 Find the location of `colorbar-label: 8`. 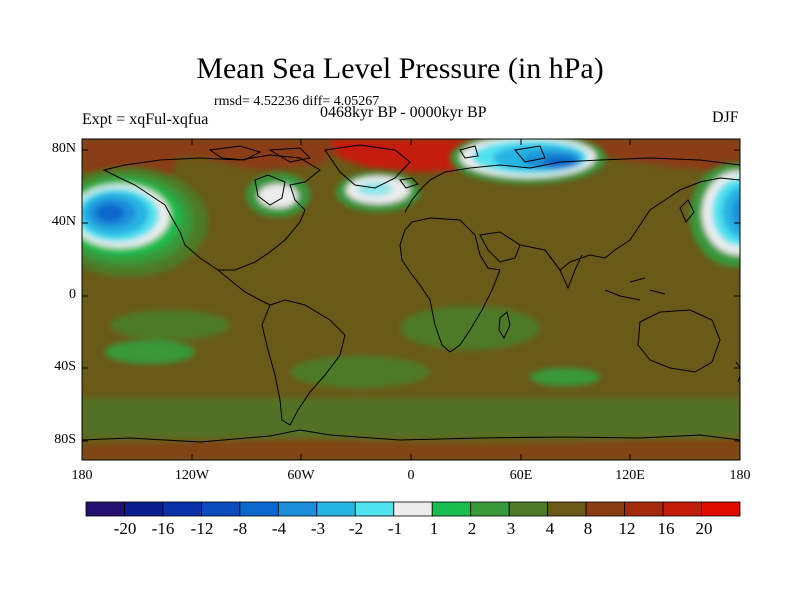

colorbar-label: 8 is located at coordinates (588, 528).